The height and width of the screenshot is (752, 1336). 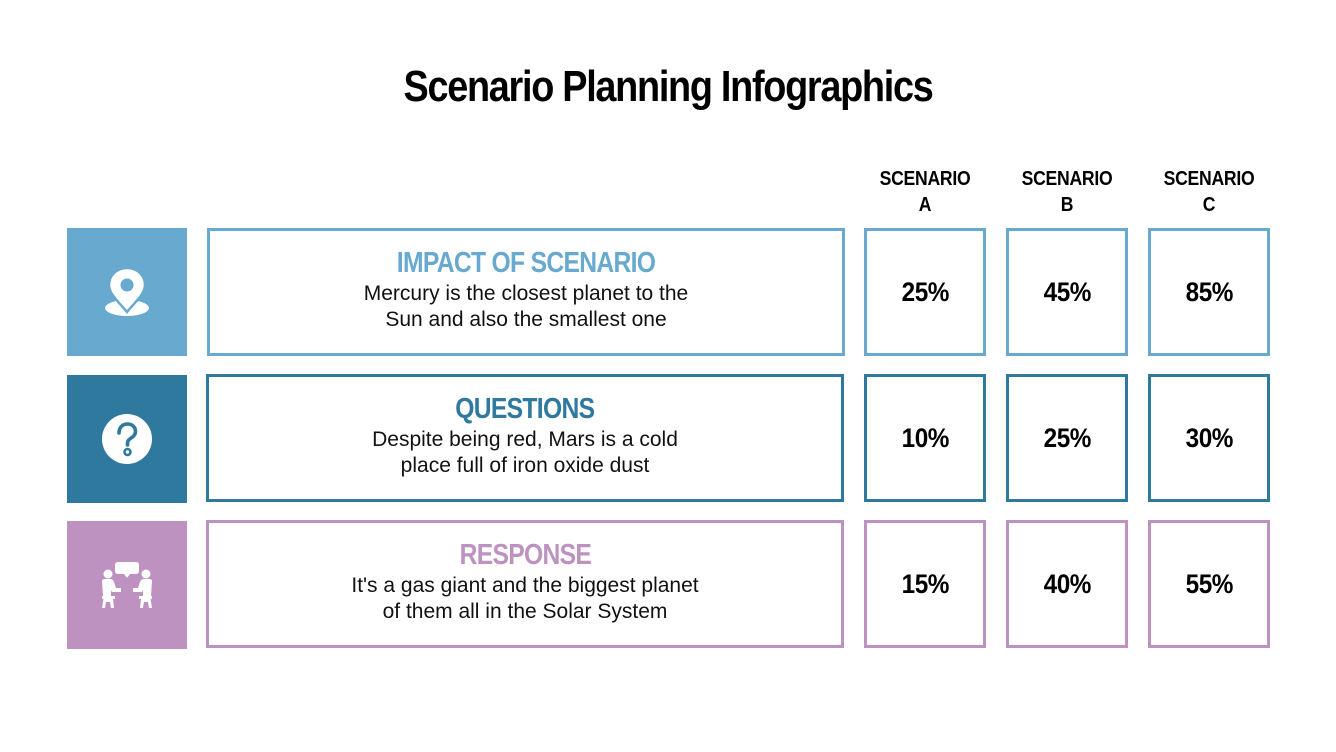 I want to click on column-header-line2: C, so click(x=1209, y=205).